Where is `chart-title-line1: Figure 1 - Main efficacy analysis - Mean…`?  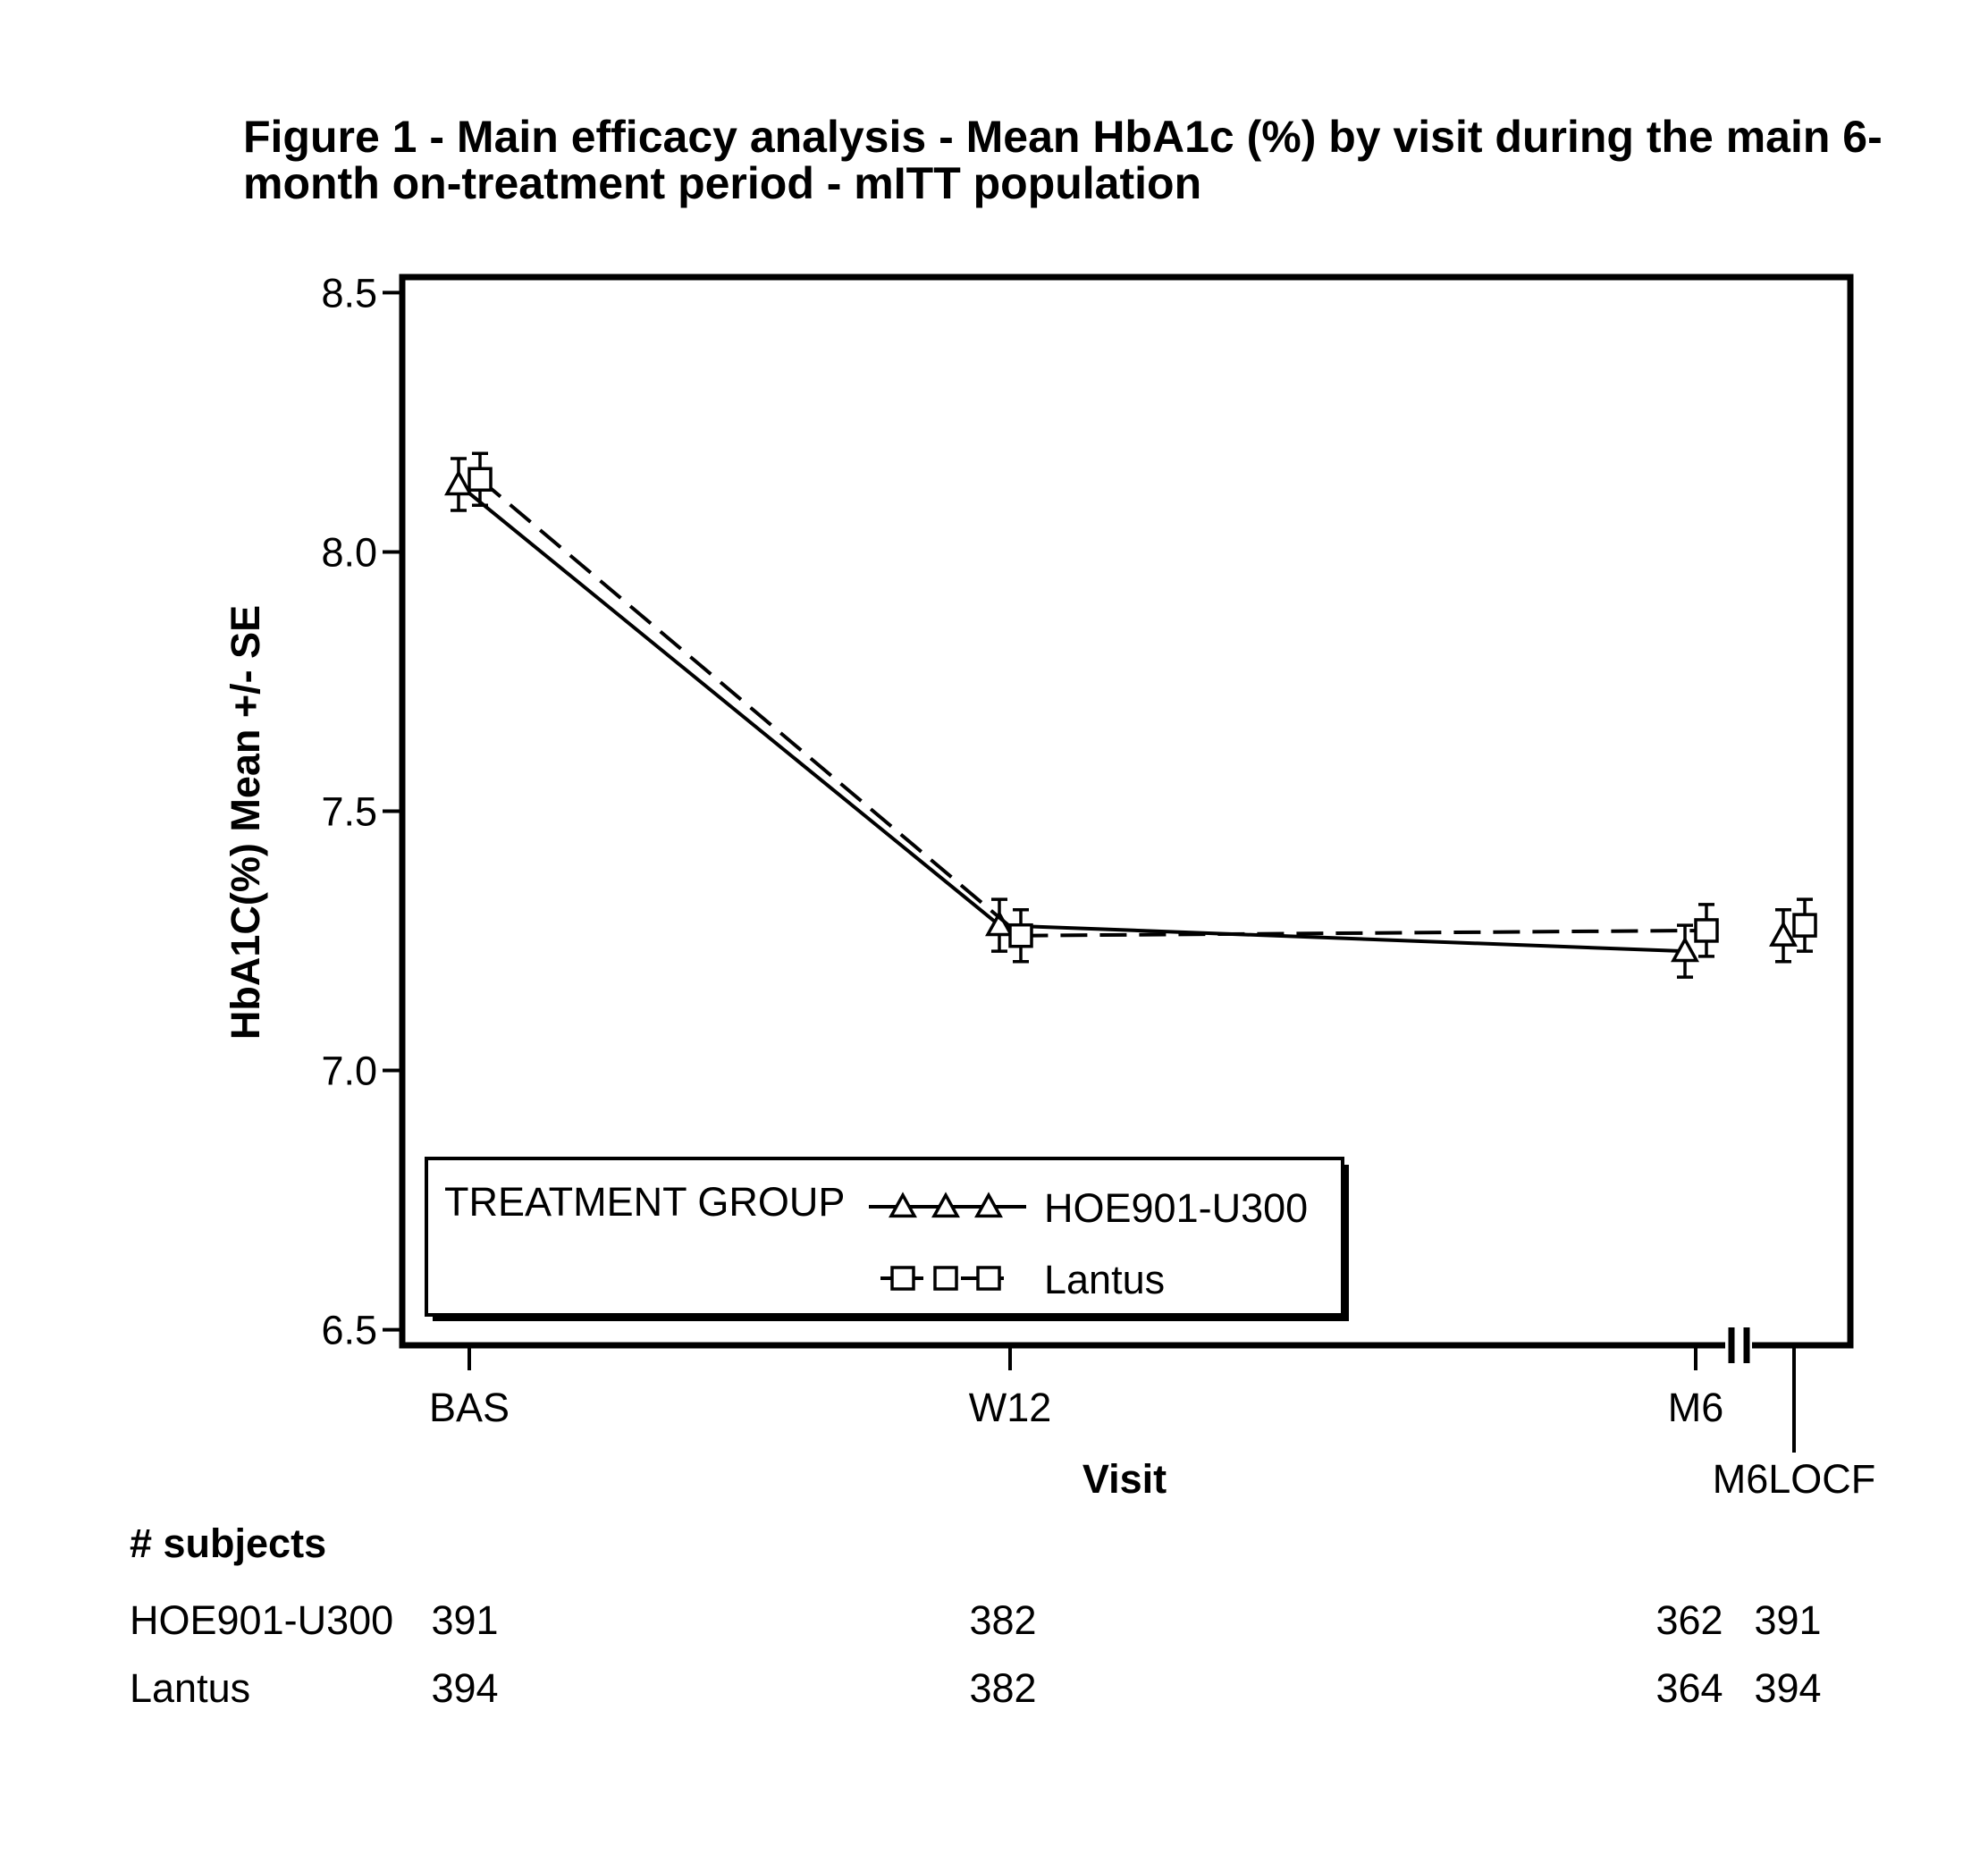
chart-title-line1: Figure 1 - Main efficacy analysis - Mean… is located at coordinates (1063, 137).